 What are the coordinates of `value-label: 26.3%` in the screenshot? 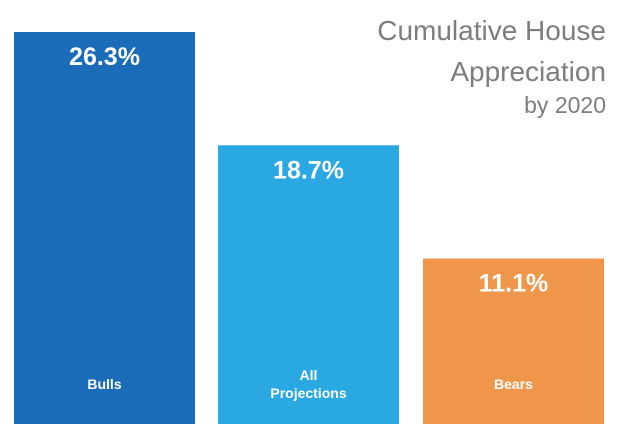 It's located at (104, 57).